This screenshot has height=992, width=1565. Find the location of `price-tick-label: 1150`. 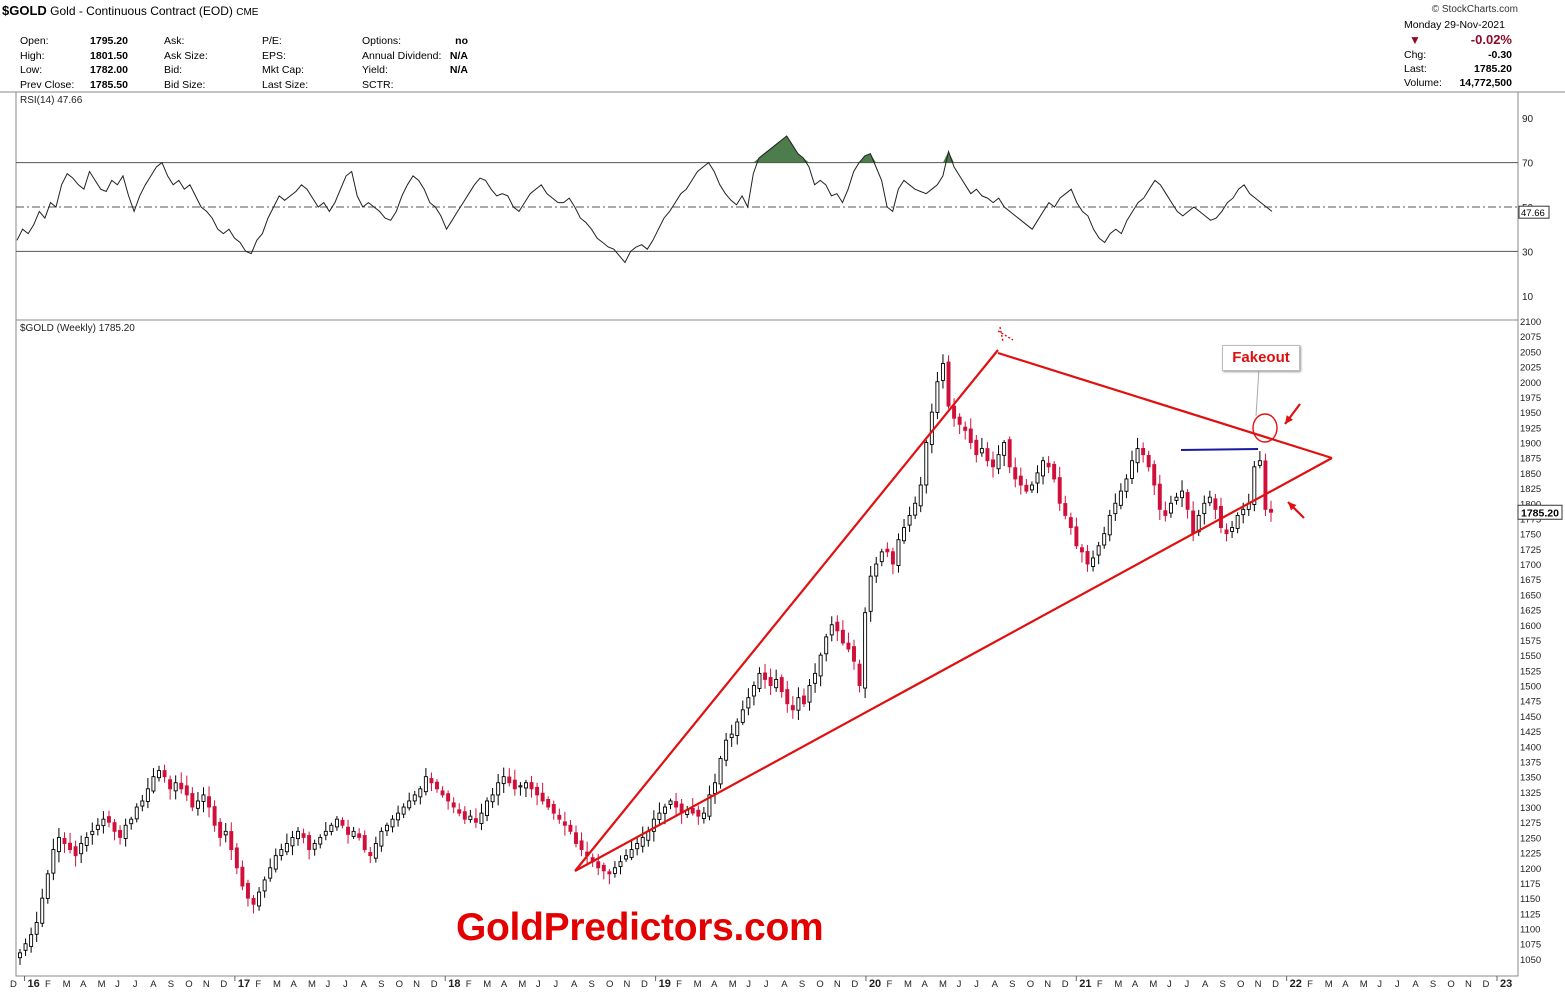

price-tick-label: 1150 is located at coordinates (1530, 899).